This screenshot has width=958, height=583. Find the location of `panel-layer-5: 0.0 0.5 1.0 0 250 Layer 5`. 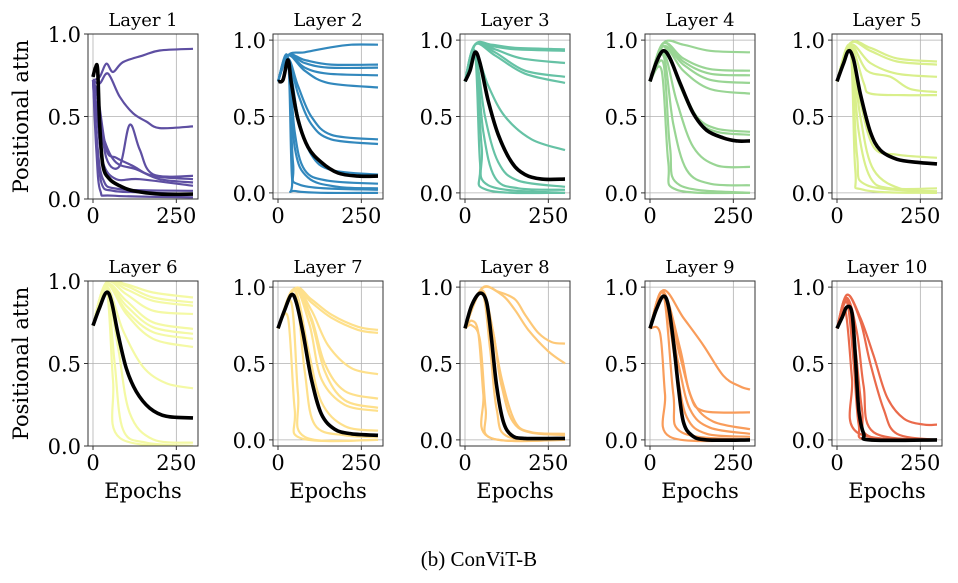

panel-layer-5: 0.0 0.5 1.0 0 250 Layer 5 is located at coordinates (867, 119).